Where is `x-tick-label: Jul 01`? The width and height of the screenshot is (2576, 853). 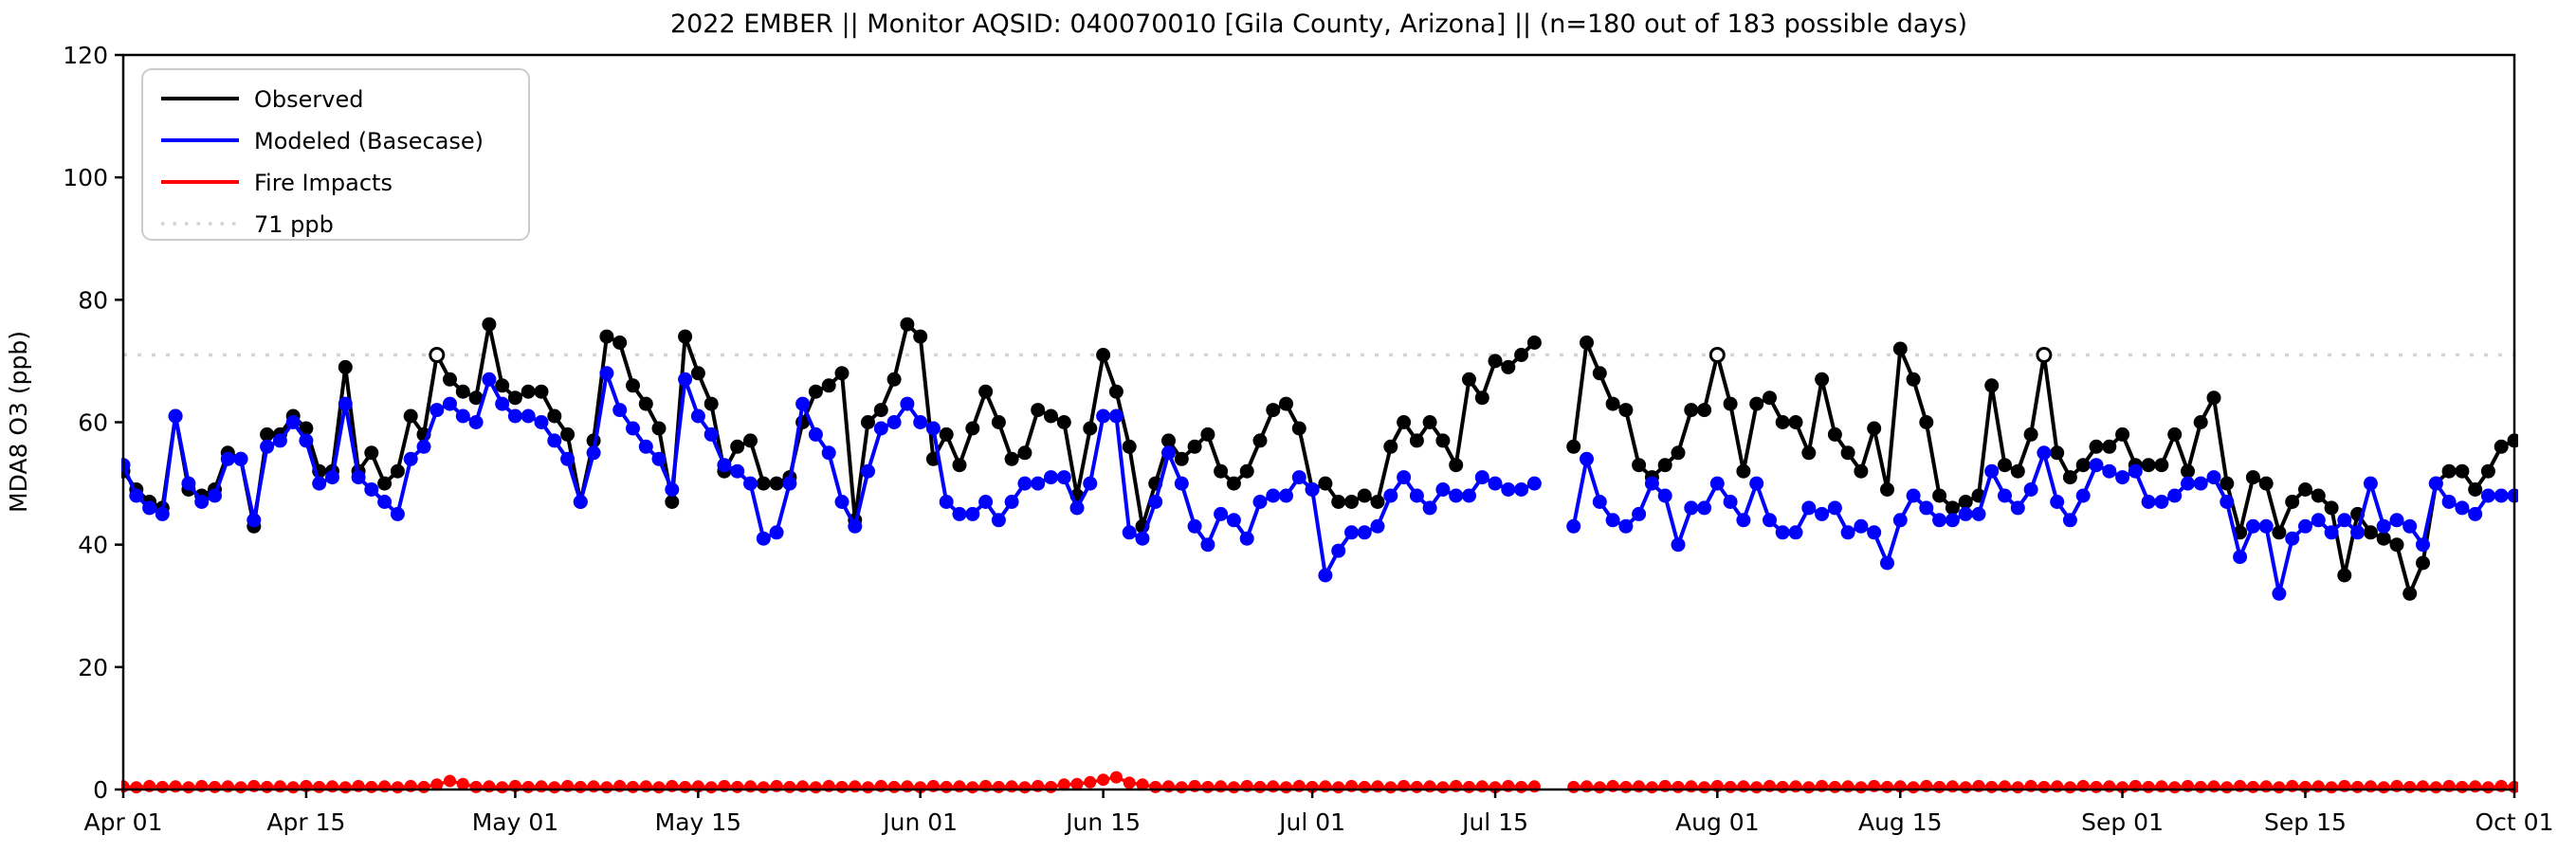
x-tick-label: Jul 01 is located at coordinates (1311, 822).